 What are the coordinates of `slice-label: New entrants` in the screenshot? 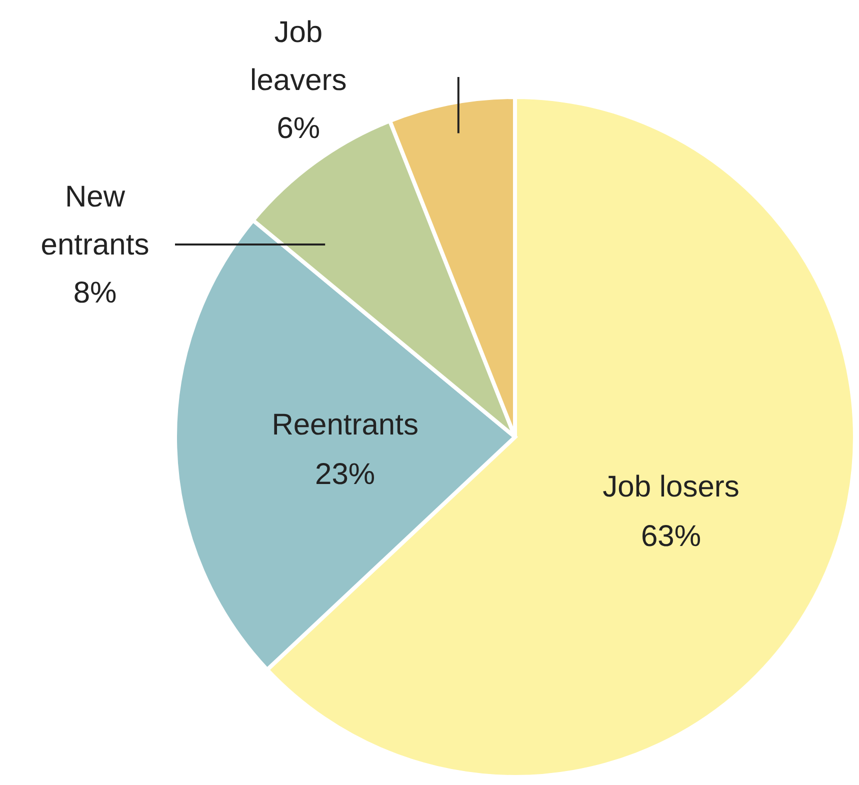 It's located at (95, 221).